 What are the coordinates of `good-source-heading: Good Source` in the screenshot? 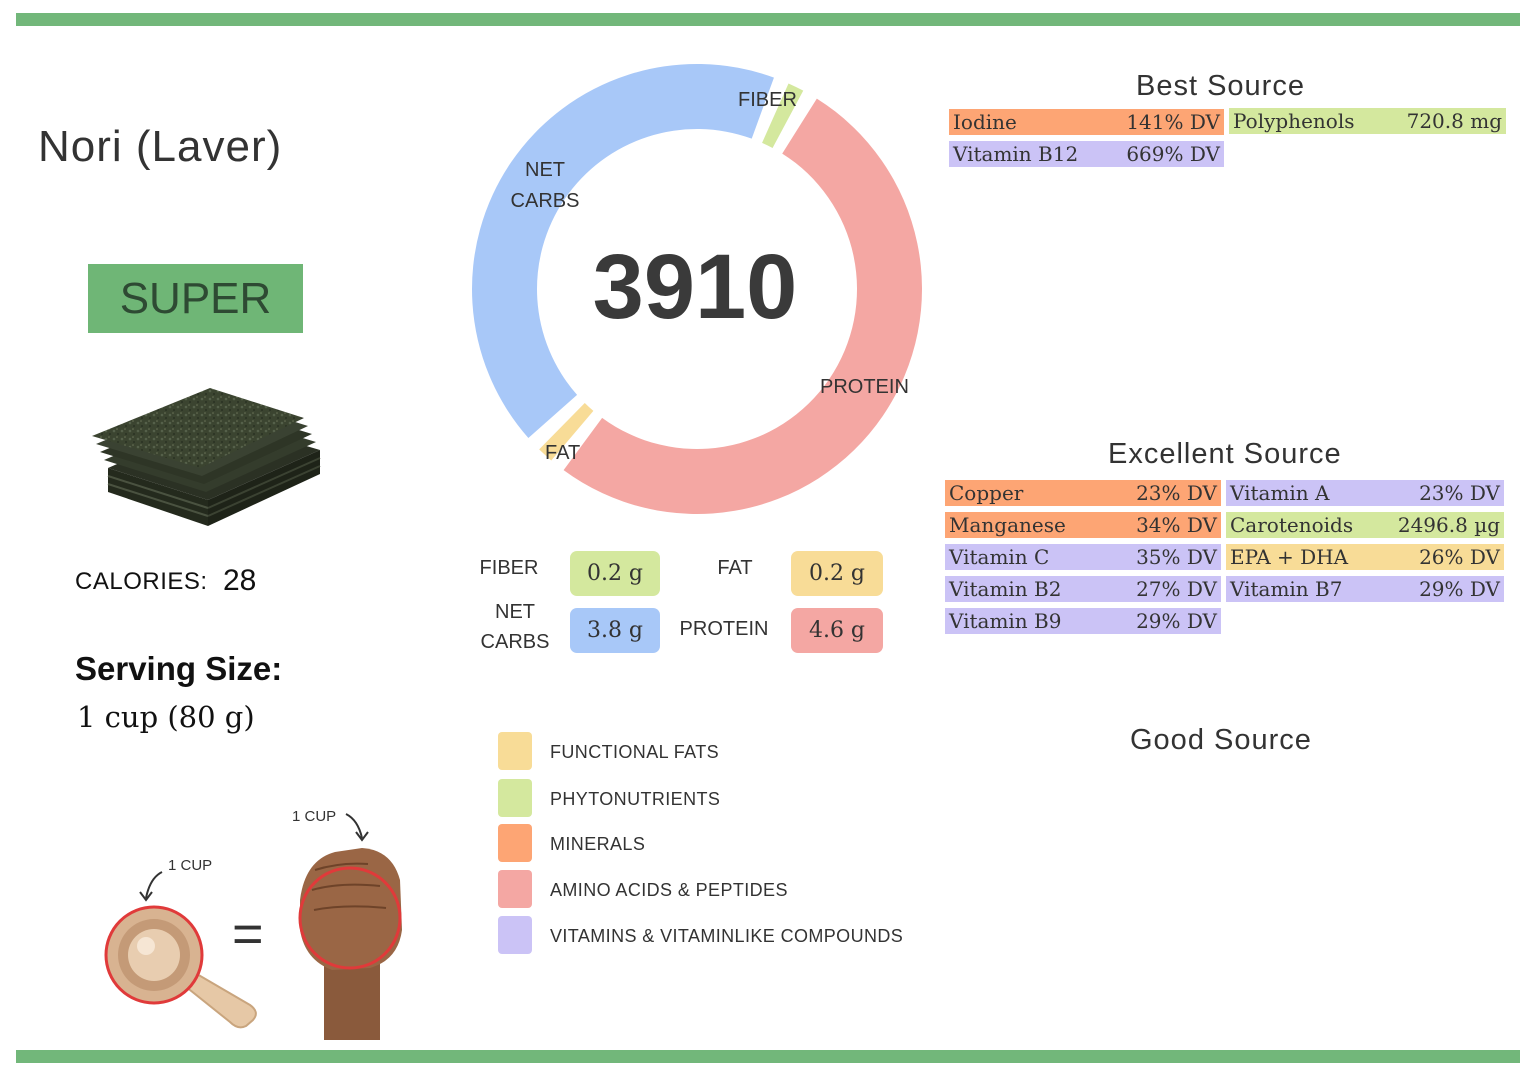 It's located at (1221, 740).